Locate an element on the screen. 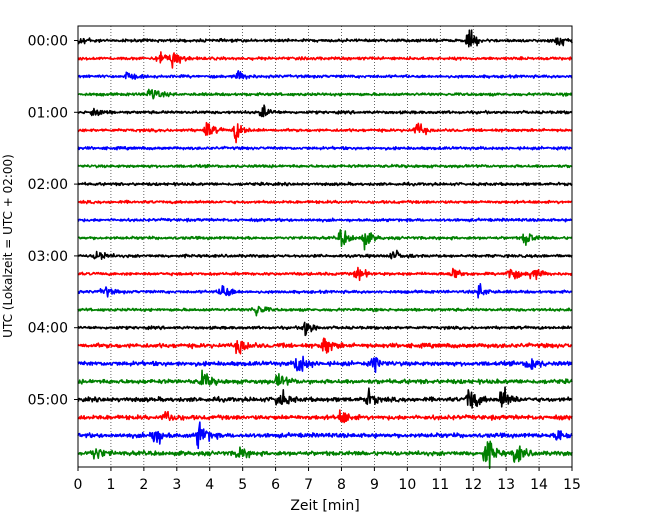 Image resolution: width=650 pixels, height=520 pixels. x-tick-label: 9 is located at coordinates (374, 485).